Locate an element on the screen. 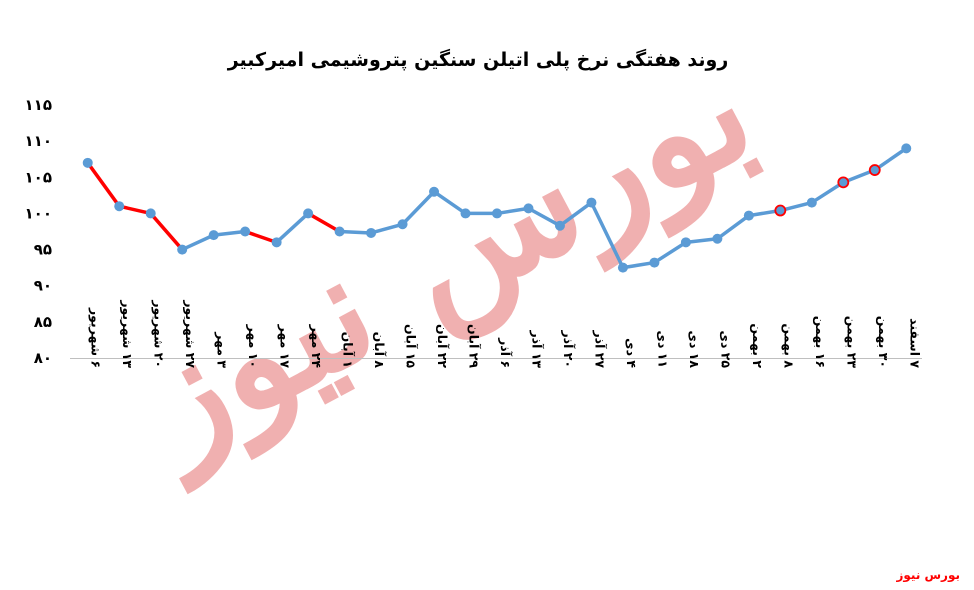 The image size is (974, 590). x-tick-label: ۱۵ آبان is located at coordinates (411, 346).